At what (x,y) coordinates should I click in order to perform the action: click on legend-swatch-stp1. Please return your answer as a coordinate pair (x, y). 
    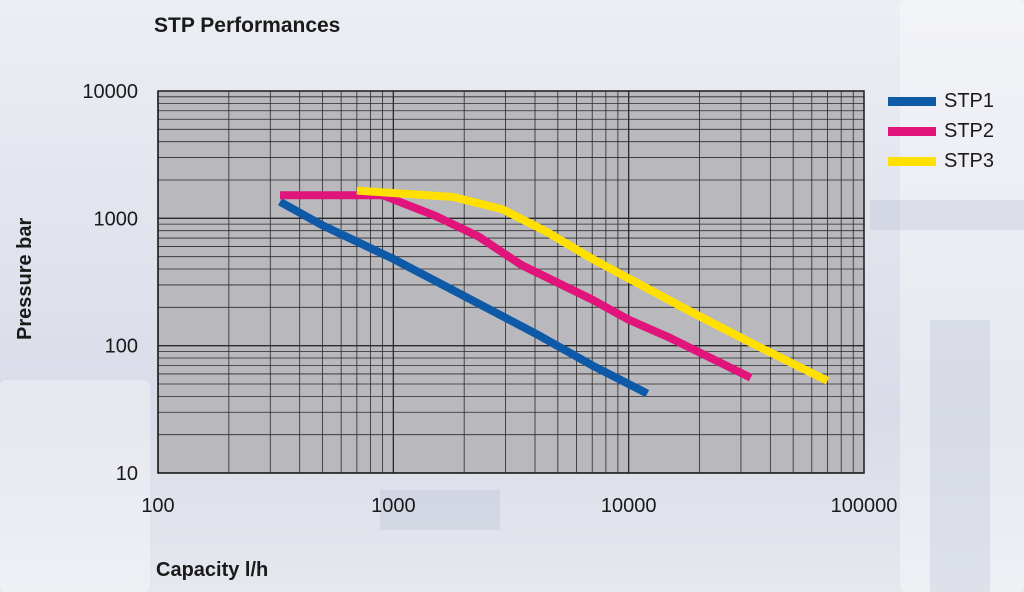
    Looking at the image, I should click on (912, 101).